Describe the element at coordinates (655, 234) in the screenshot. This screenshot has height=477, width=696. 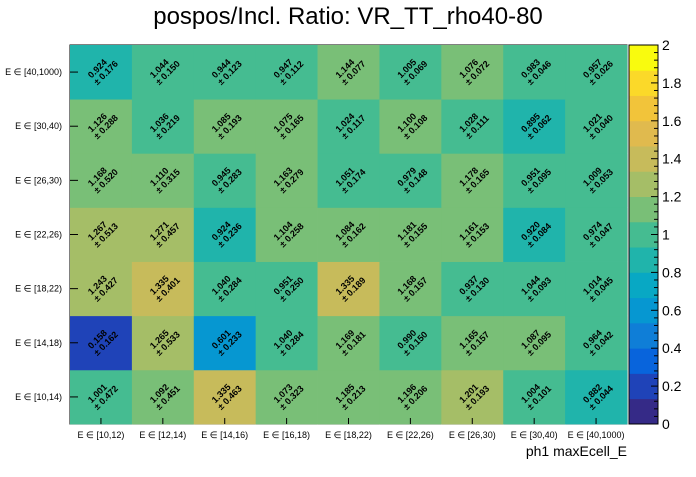
I see `color-scale-bar: 0 0.2 0.4 0.6 0.8 1 1.2 1.4 1.6 1.8 2` at that location.